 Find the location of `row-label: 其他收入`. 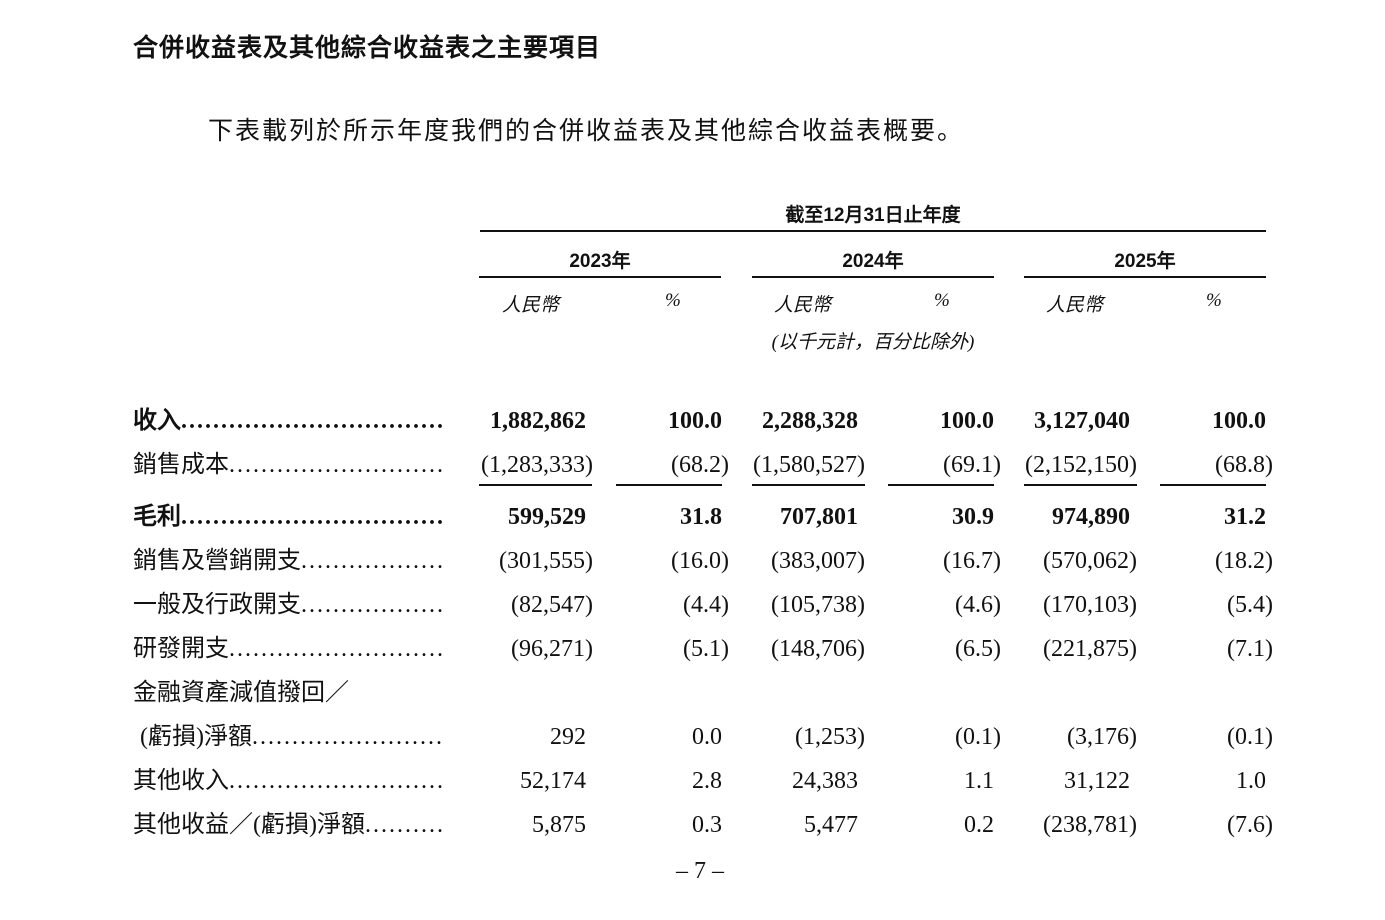

row-label: 其他收入 is located at coordinates (288, 781).